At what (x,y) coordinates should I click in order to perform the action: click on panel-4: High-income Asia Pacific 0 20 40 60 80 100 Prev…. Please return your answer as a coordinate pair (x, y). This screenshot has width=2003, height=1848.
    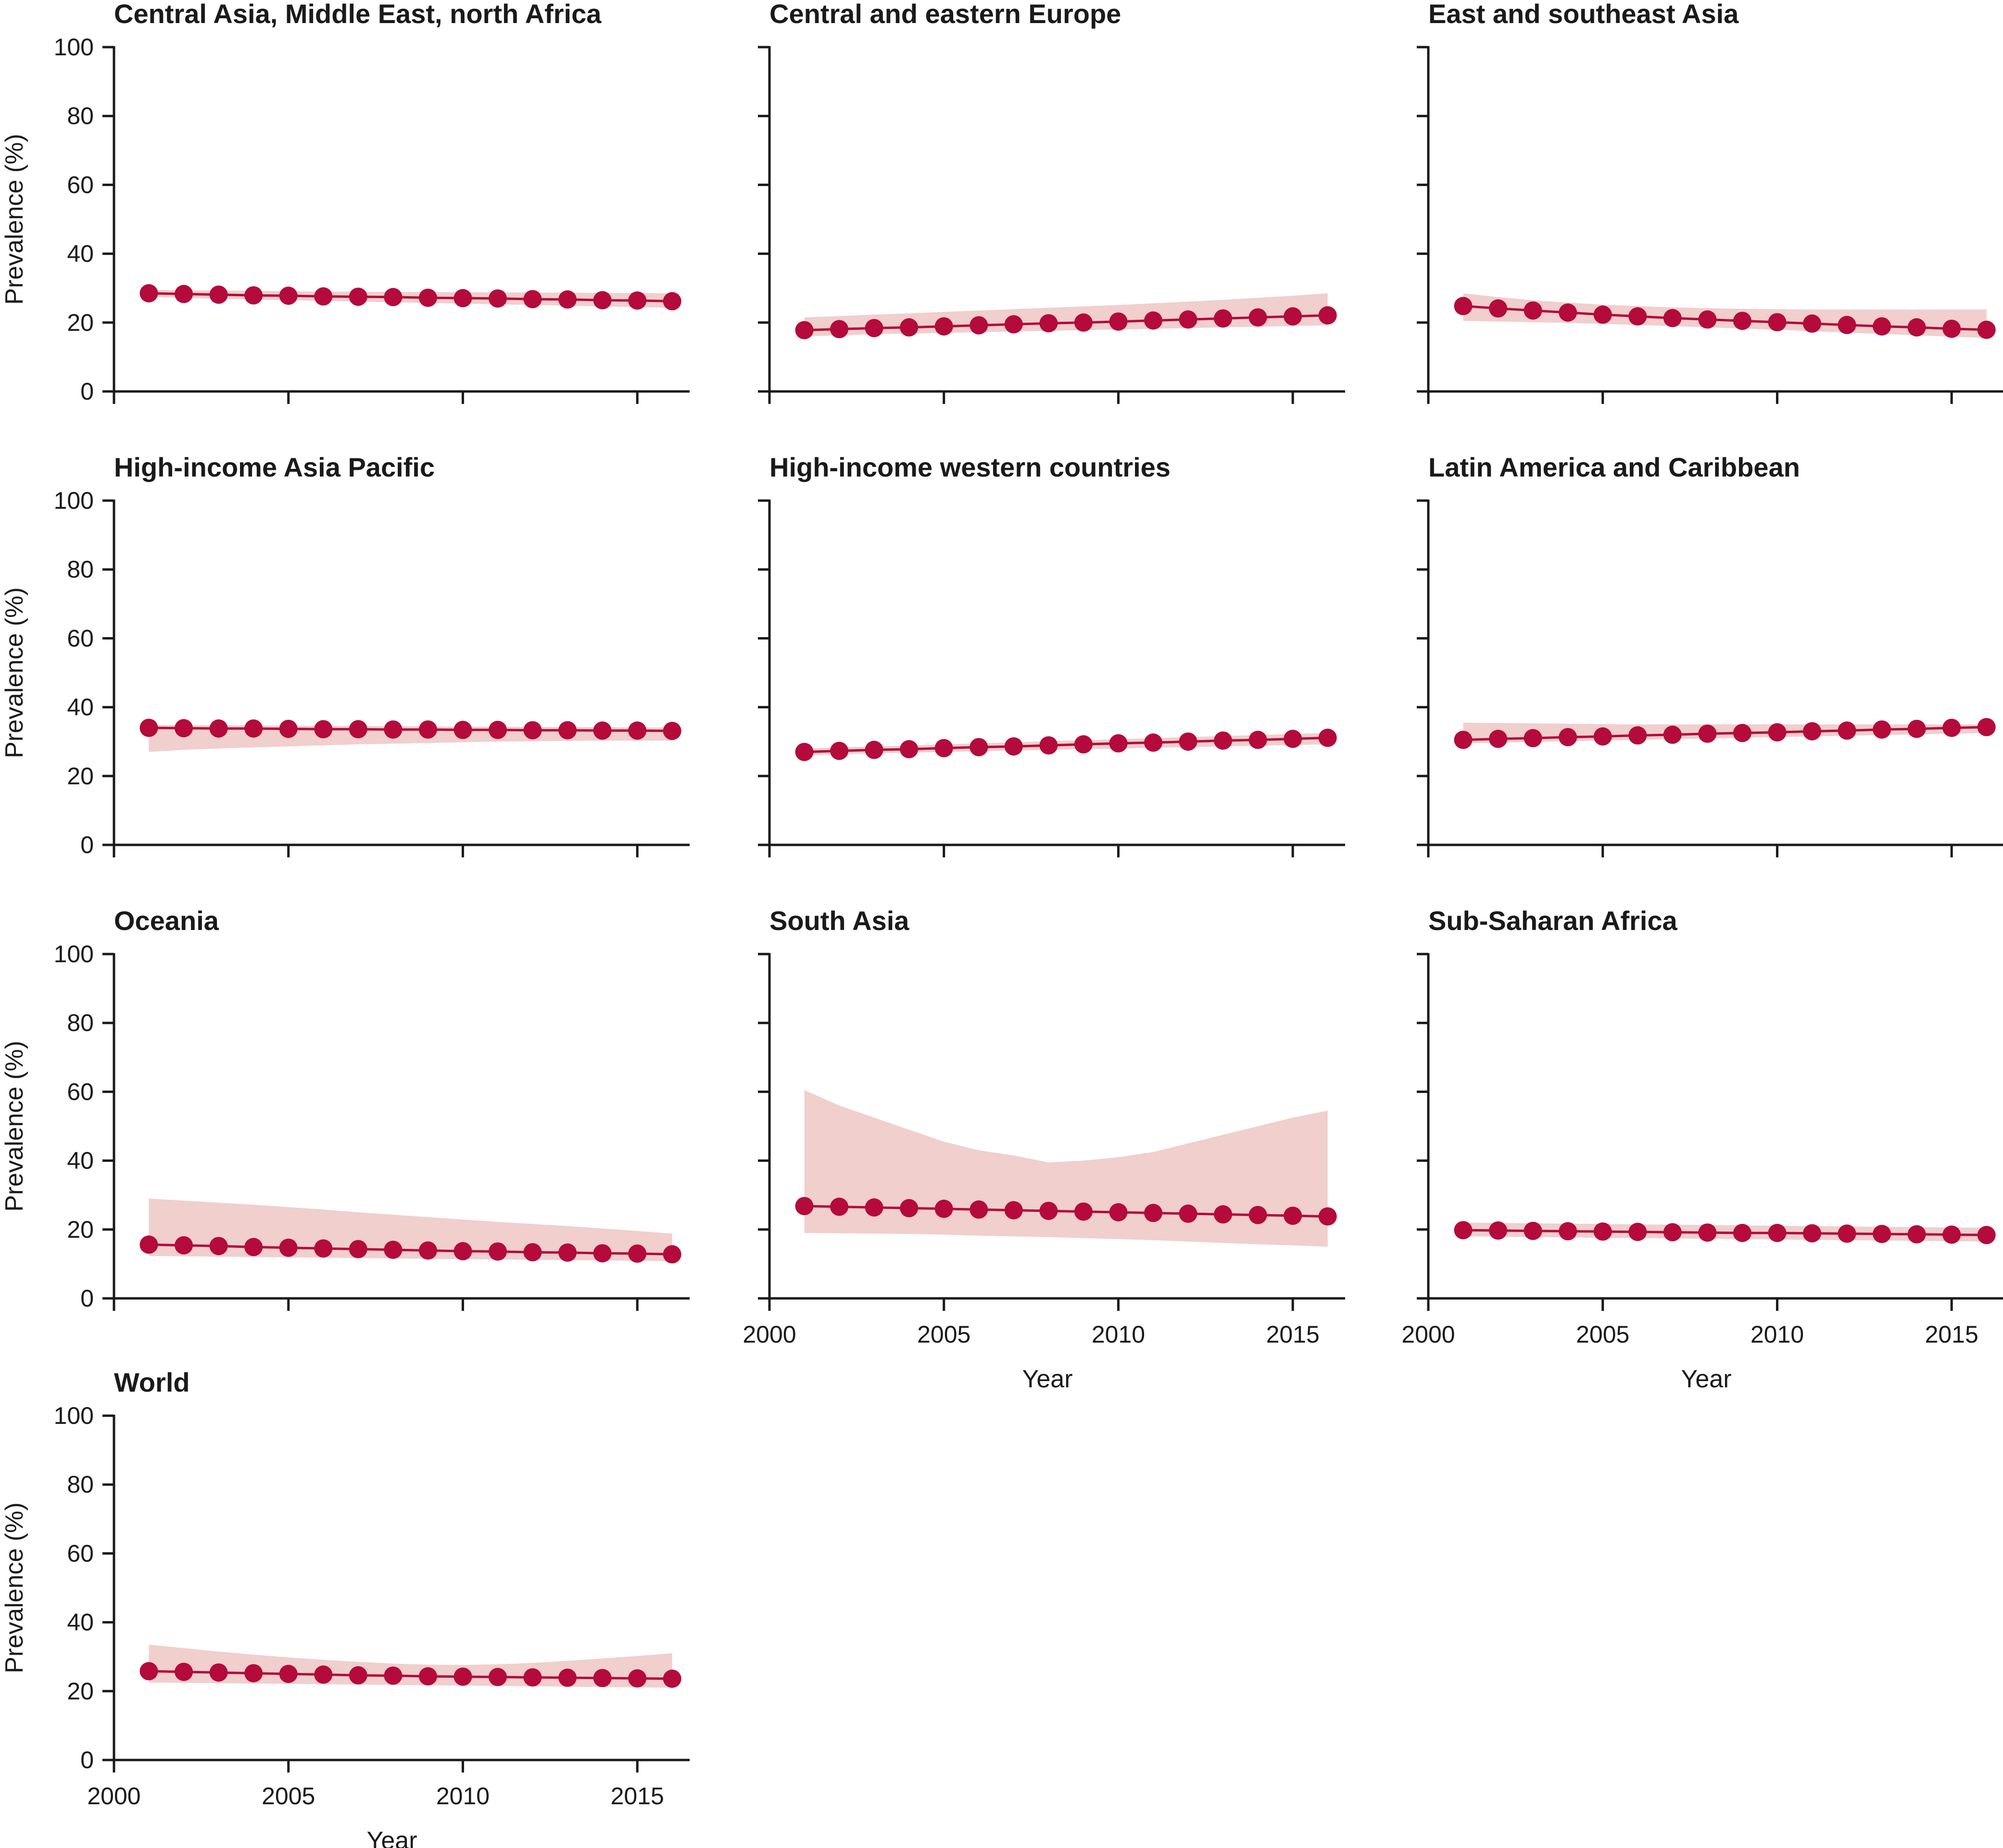
    Looking at the image, I should click on (345, 655).